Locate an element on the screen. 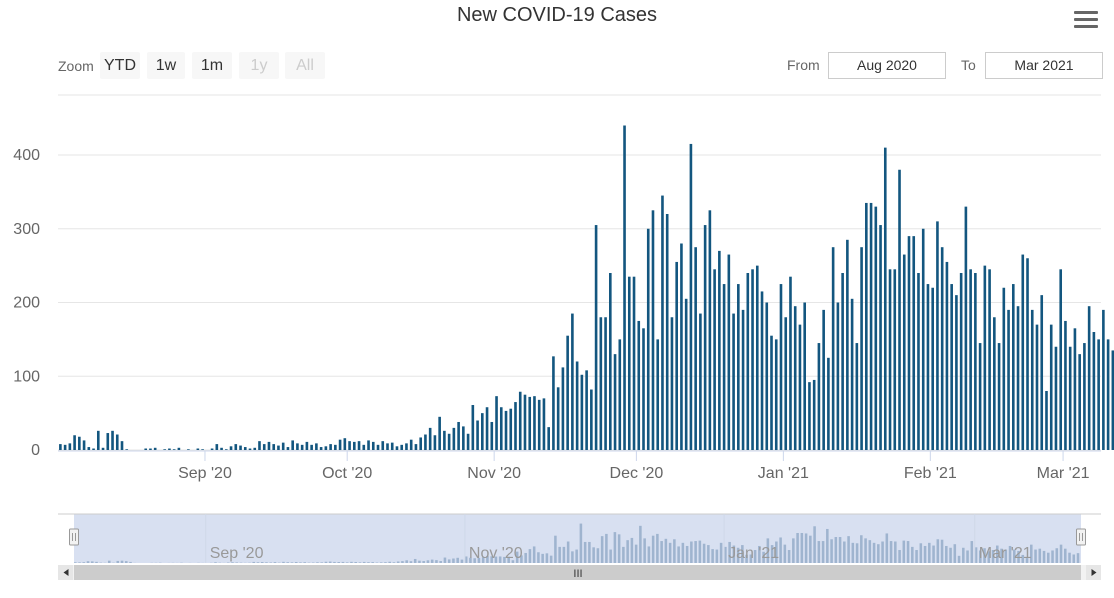  zoom-1y-button: 1y is located at coordinates (259, 65).